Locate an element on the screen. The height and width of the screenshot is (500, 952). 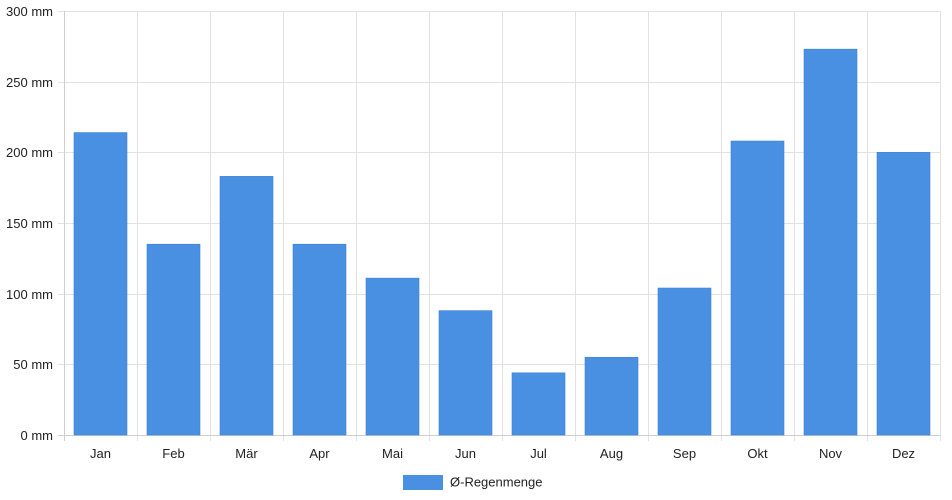
y-tick-label: 150 mm is located at coordinates (29, 223).